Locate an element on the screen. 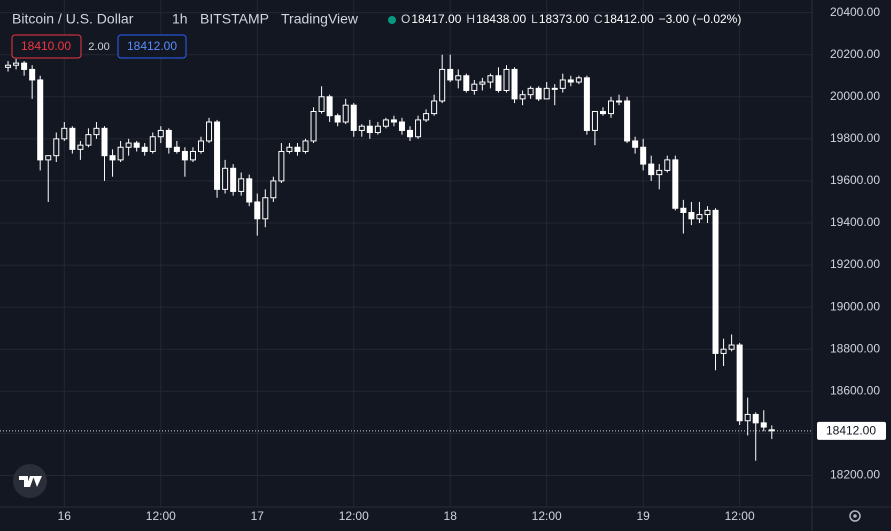  last-price-box is located at coordinates (851, 430).